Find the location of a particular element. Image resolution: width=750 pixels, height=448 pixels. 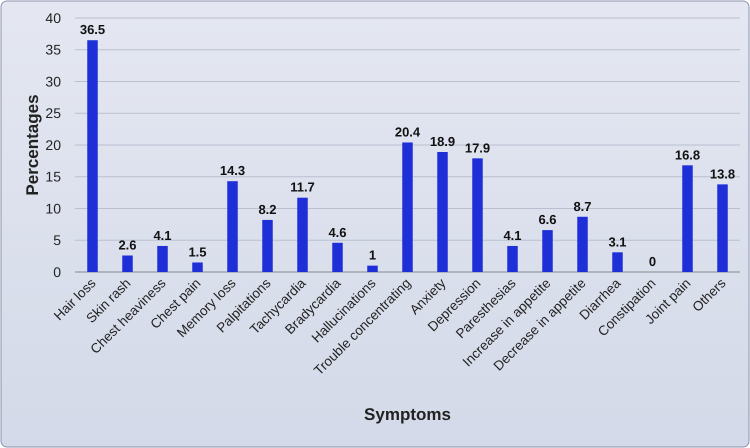

data-label: 2.6 is located at coordinates (127, 244).